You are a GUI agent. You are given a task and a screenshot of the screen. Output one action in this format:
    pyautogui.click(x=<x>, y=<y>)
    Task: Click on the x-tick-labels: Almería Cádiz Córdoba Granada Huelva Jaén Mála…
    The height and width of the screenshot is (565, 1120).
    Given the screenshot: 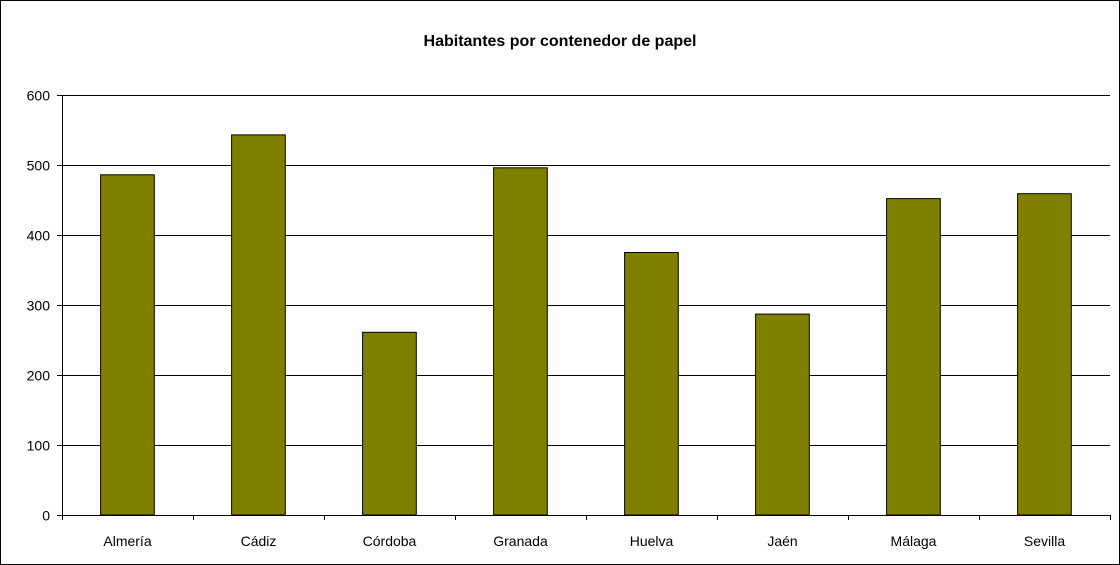 What is the action you would take?
    pyautogui.click(x=584, y=541)
    